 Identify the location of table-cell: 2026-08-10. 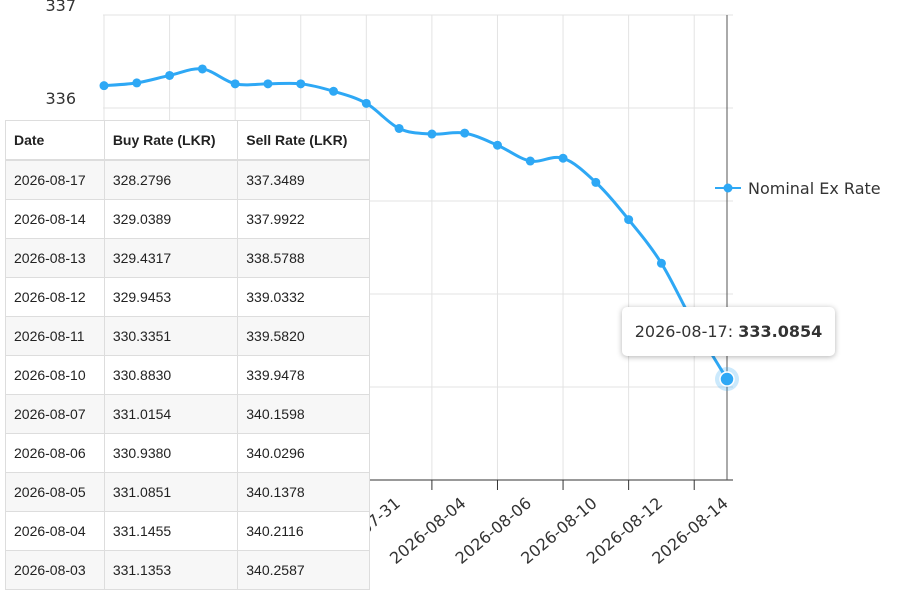
(55, 375).